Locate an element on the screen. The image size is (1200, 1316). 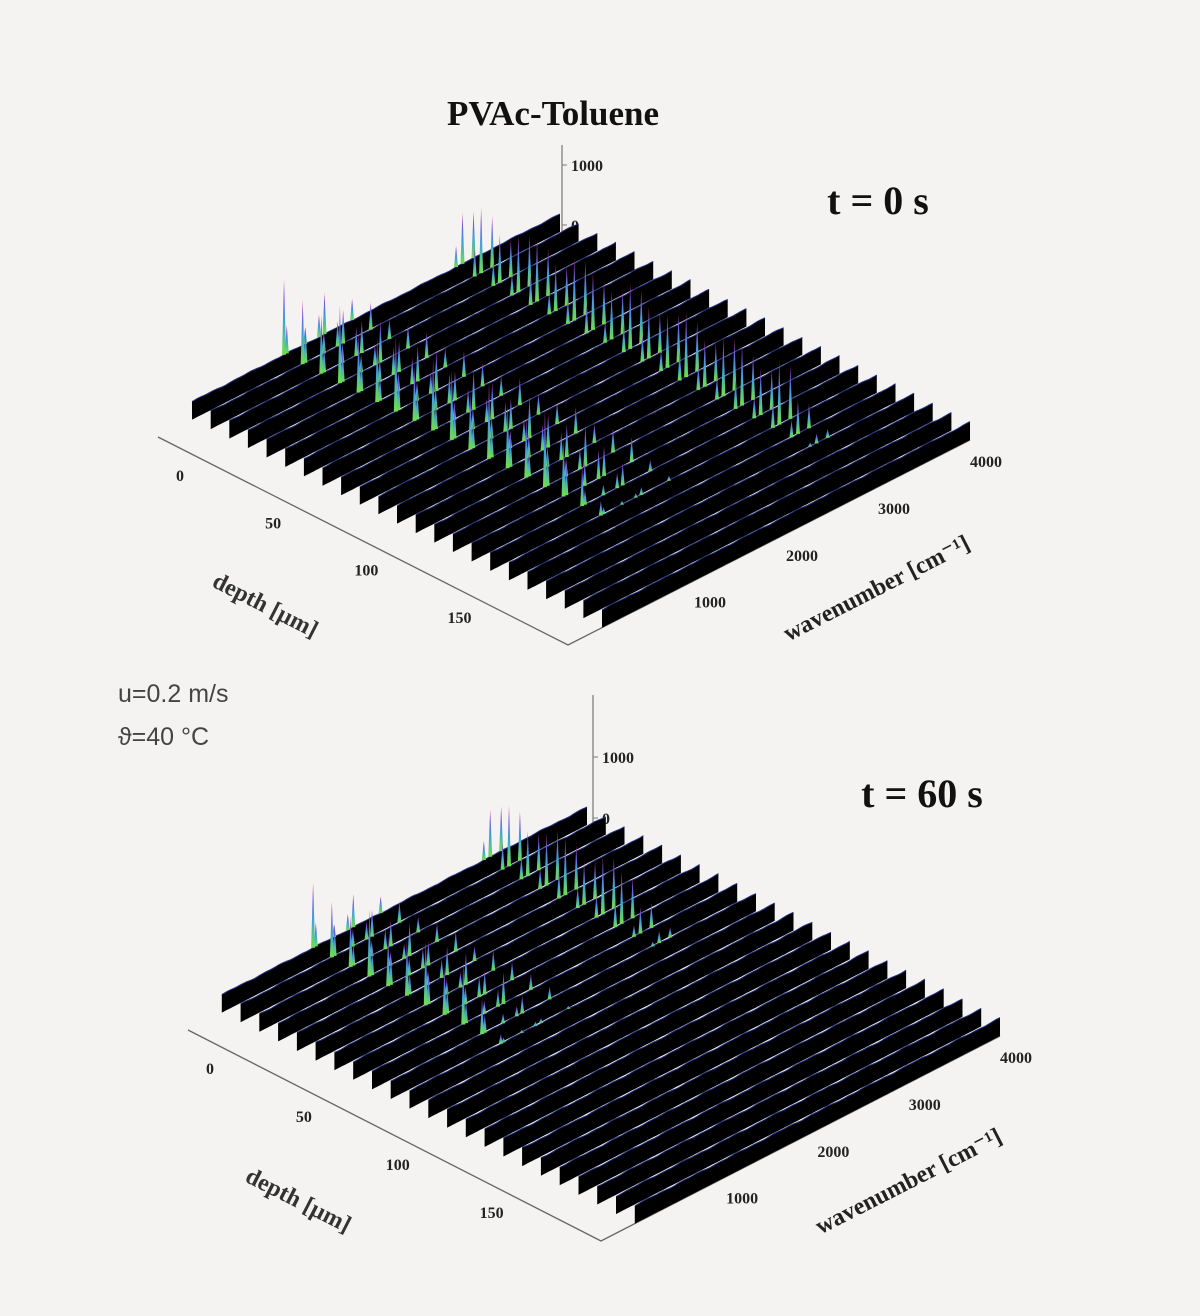
z-tick-label: 0 is located at coordinates (606, 819).